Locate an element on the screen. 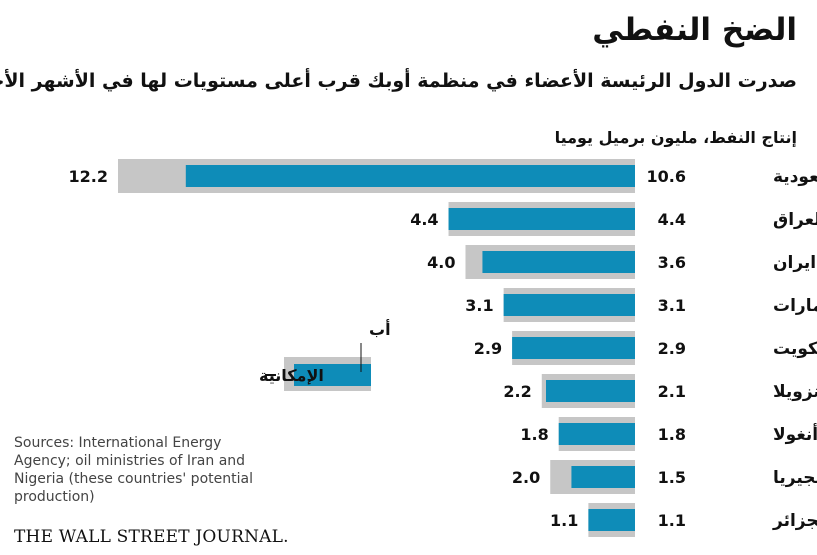  production-value-label: 1.1 is located at coordinates (672, 520).